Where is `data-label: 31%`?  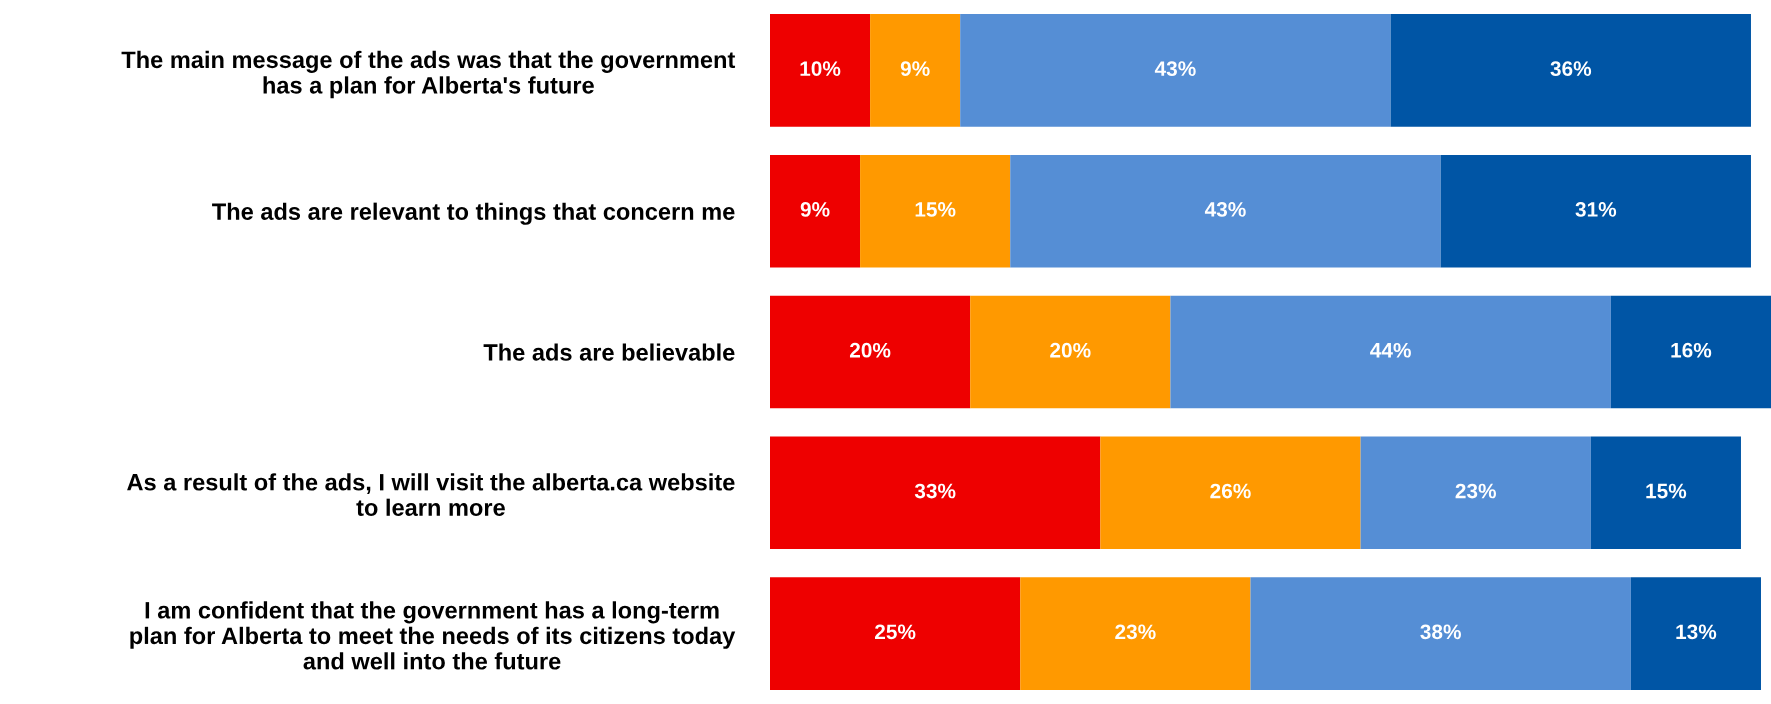 data-label: 31% is located at coordinates (1596, 209).